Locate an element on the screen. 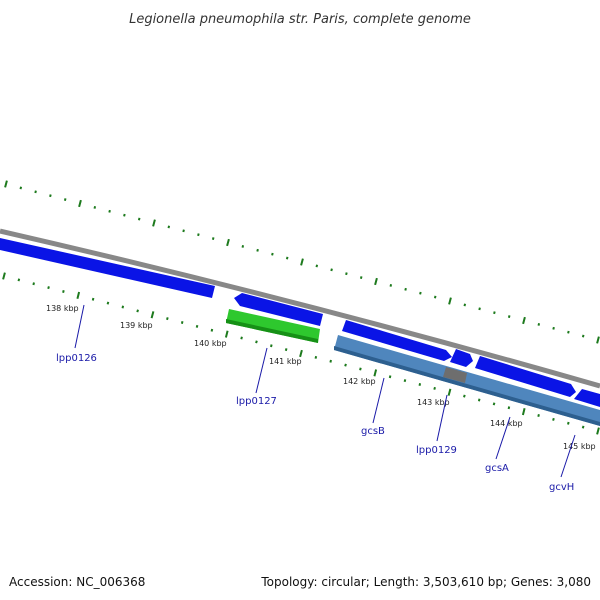  gene-label-gcsB: gcsB is located at coordinates (373, 431).